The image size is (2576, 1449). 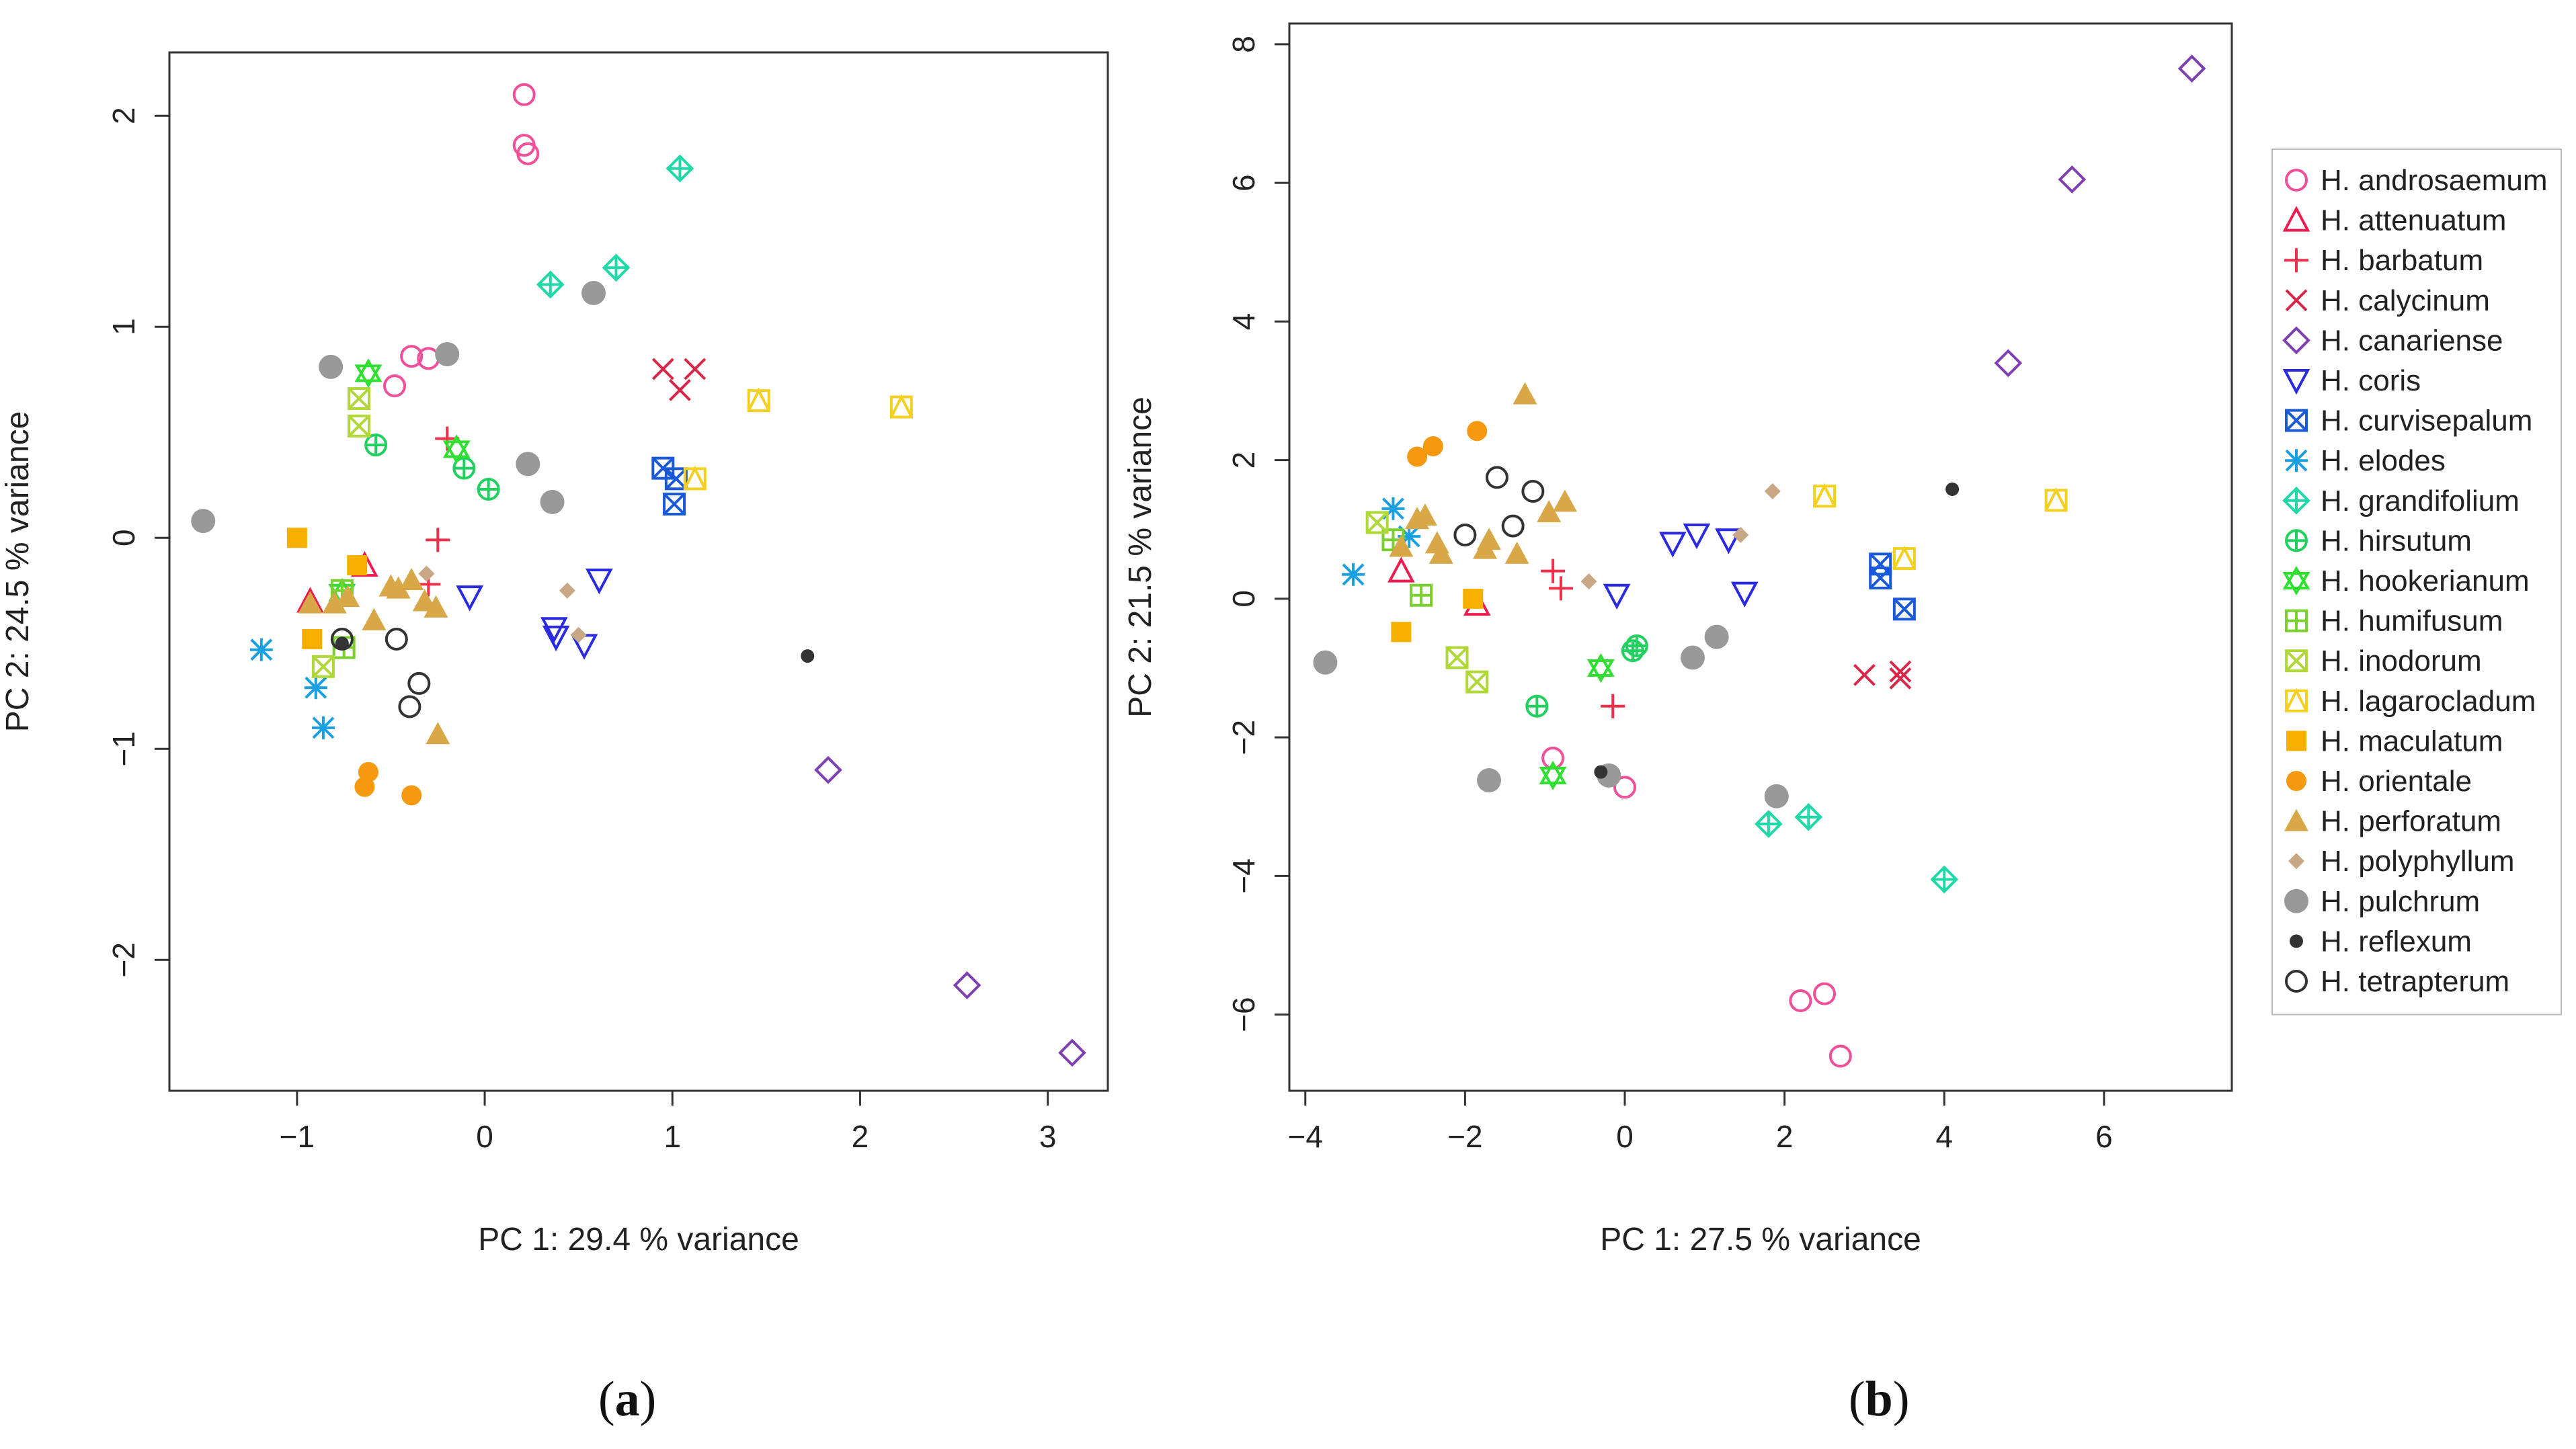 What do you see at coordinates (2296, 661) in the screenshot?
I see `legend-marker-inodorum` at bounding box center [2296, 661].